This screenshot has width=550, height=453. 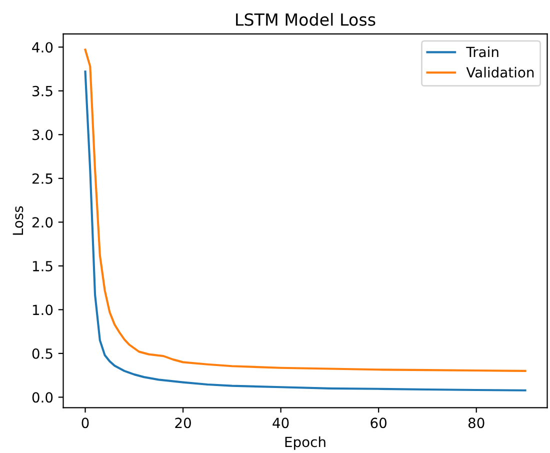 What do you see at coordinates (305, 443) in the screenshot?
I see `x-axis-title: Epoch` at bounding box center [305, 443].